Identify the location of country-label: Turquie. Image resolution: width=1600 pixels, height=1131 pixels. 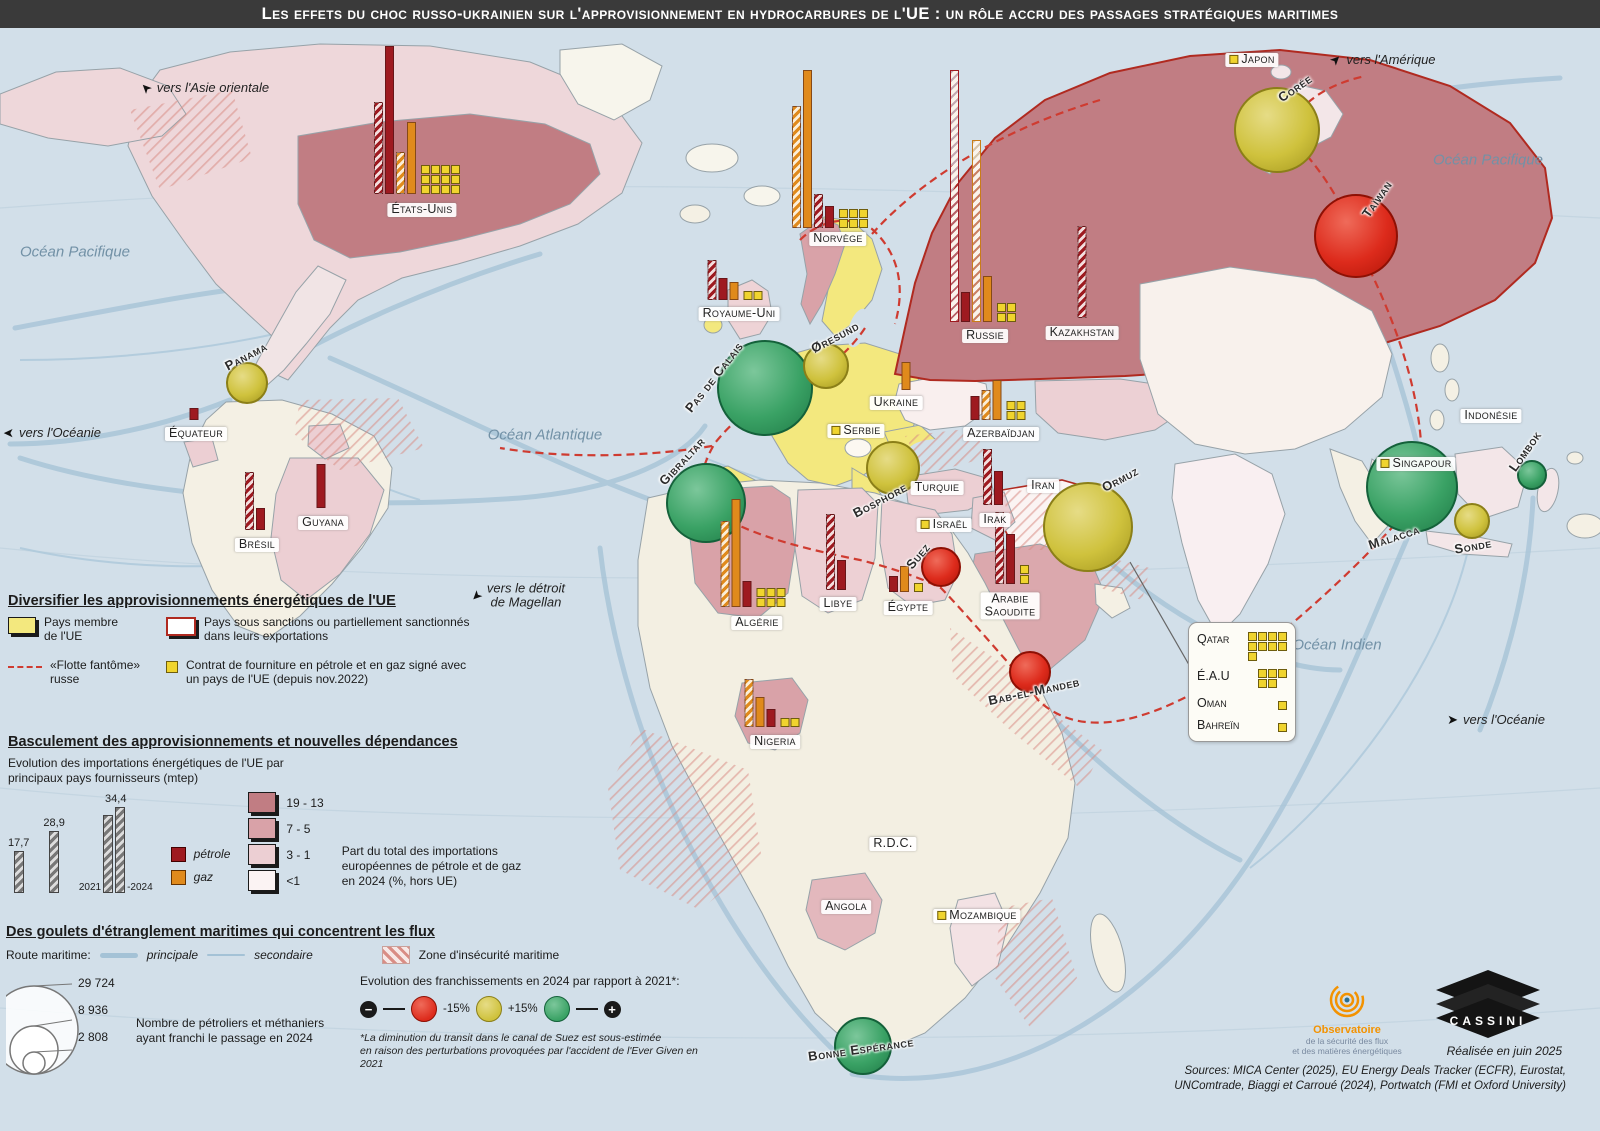
(937, 488).